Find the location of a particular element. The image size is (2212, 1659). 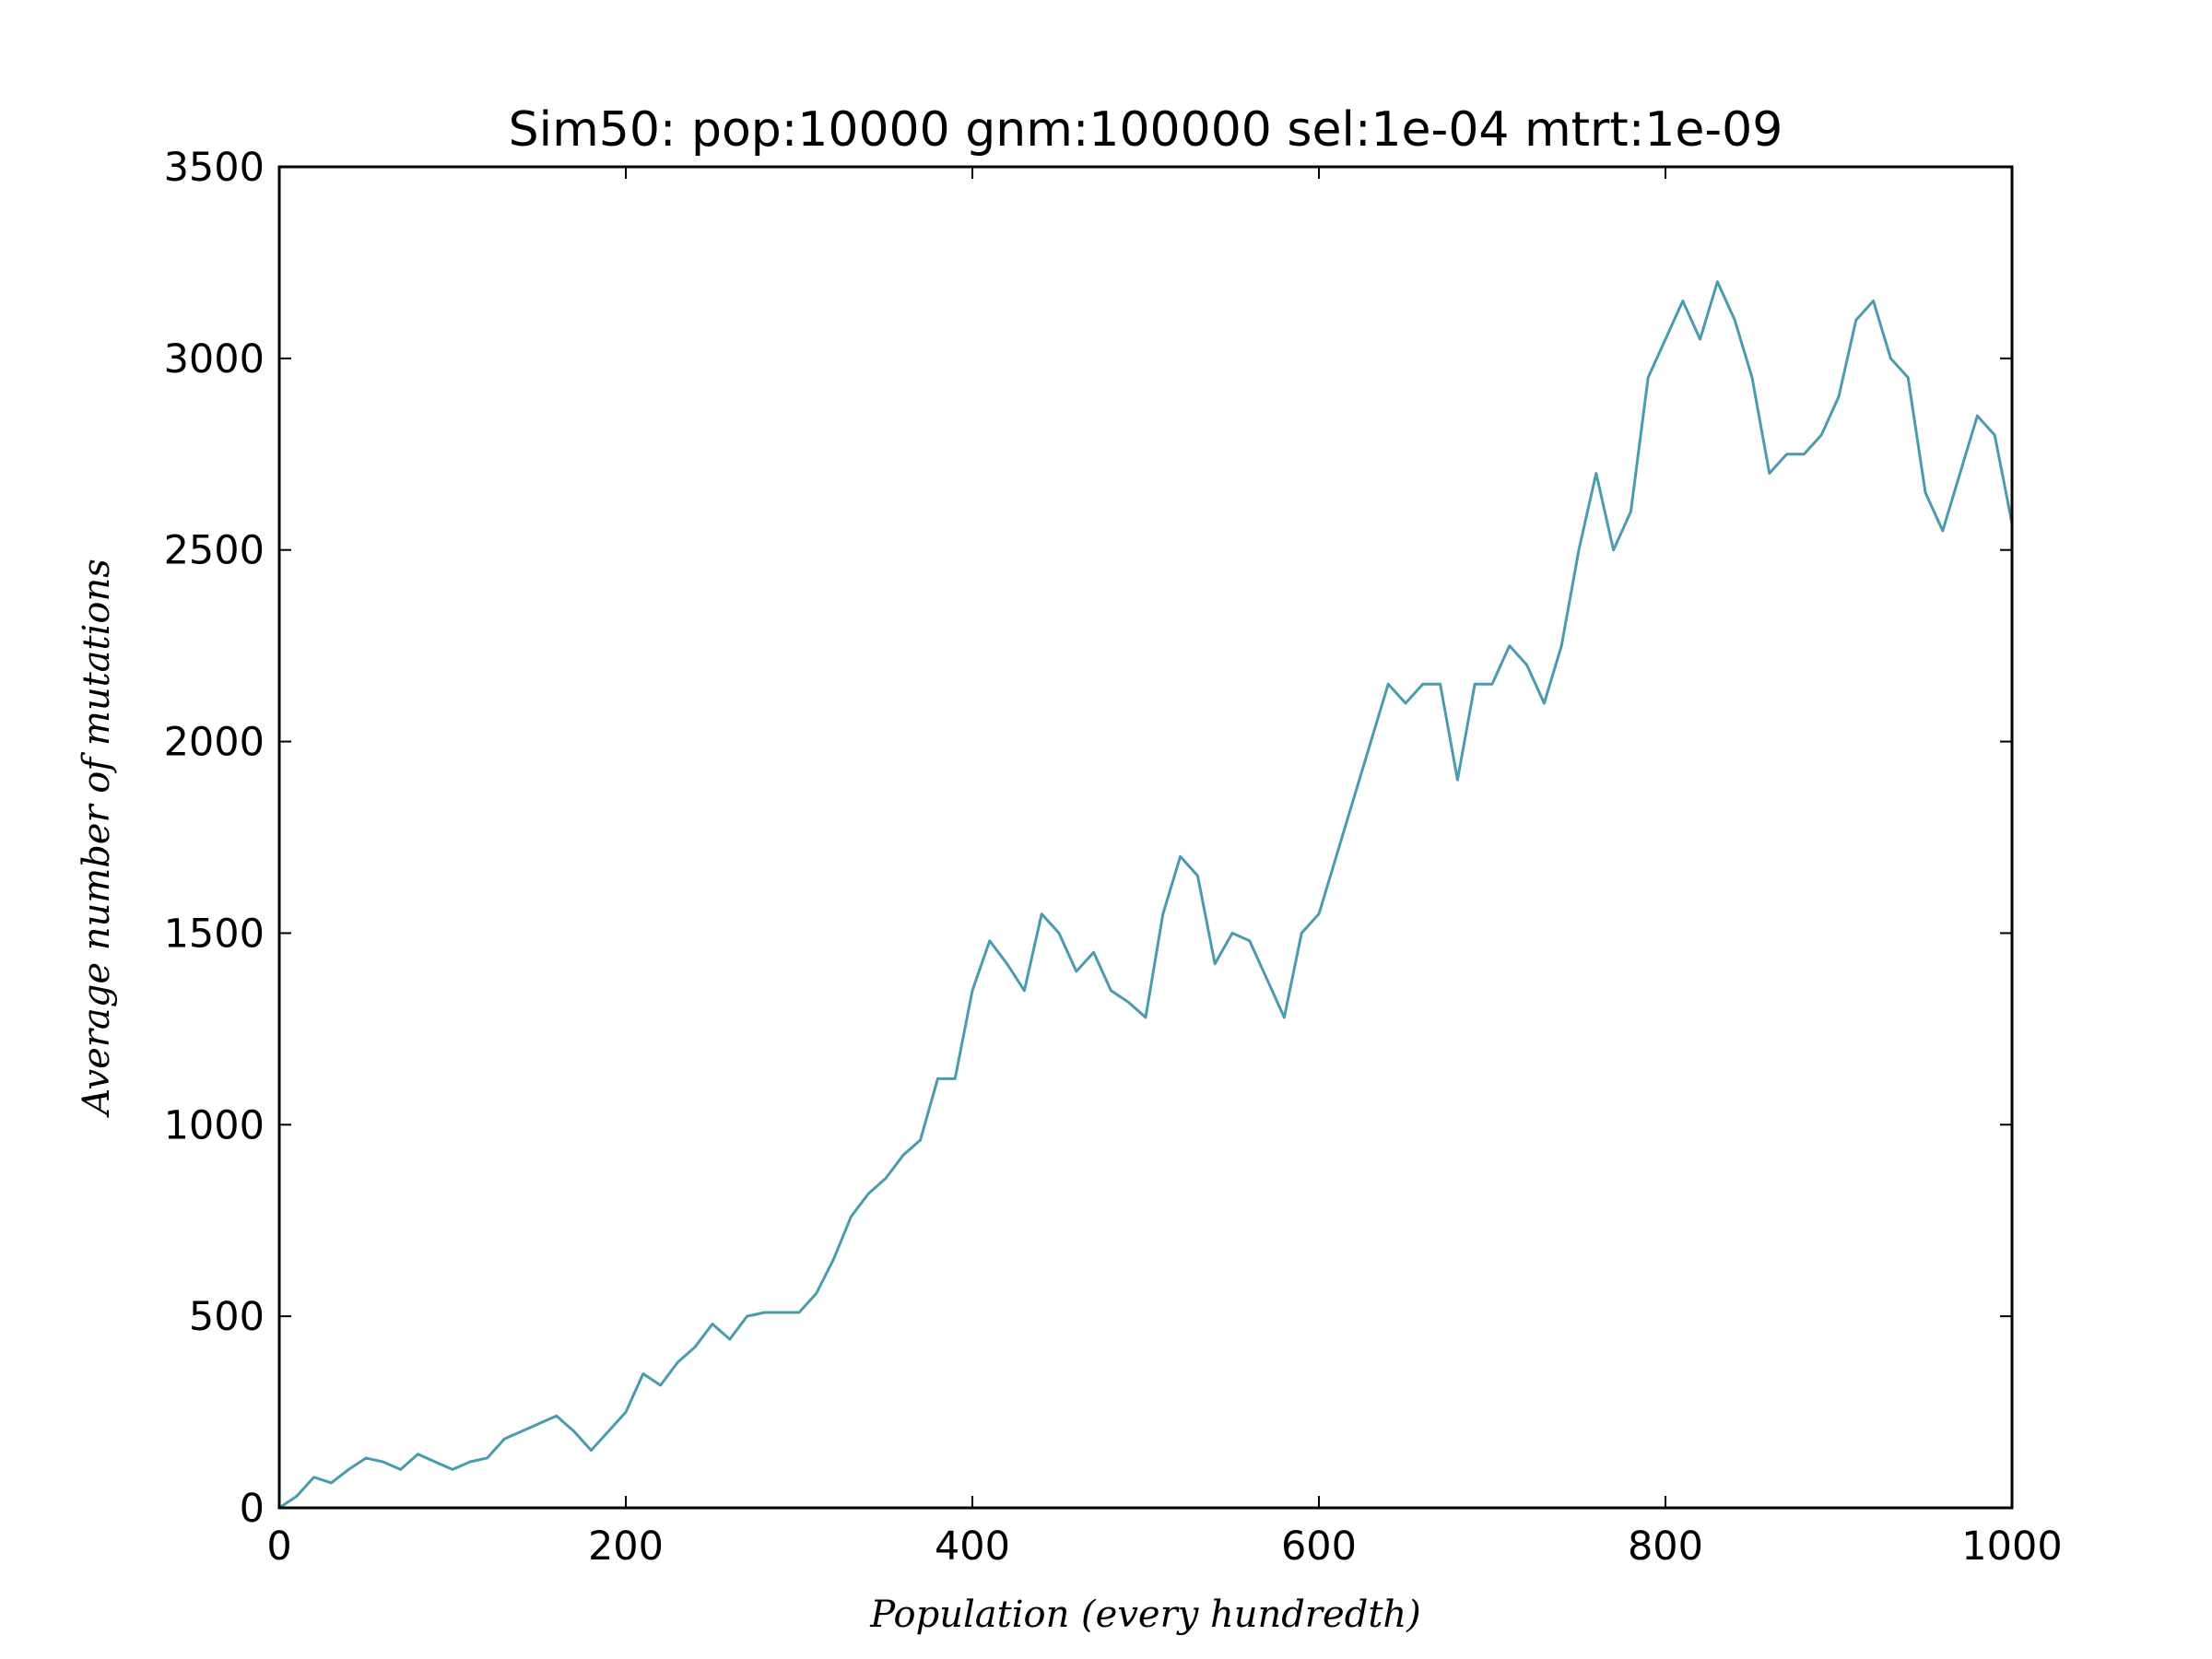

x-tick-label: 800 is located at coordinates (1665, 1547).